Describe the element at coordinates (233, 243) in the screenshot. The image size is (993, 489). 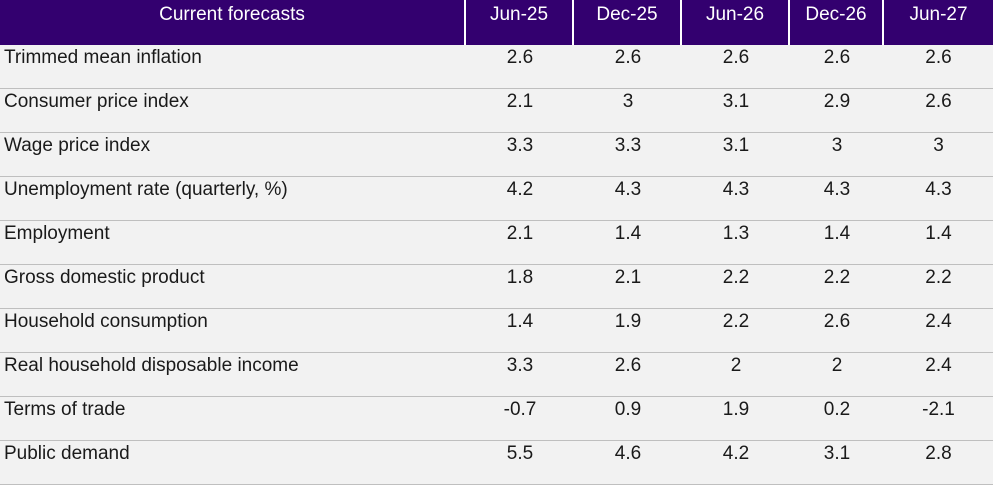
I see `row-label: Employment` at that location.